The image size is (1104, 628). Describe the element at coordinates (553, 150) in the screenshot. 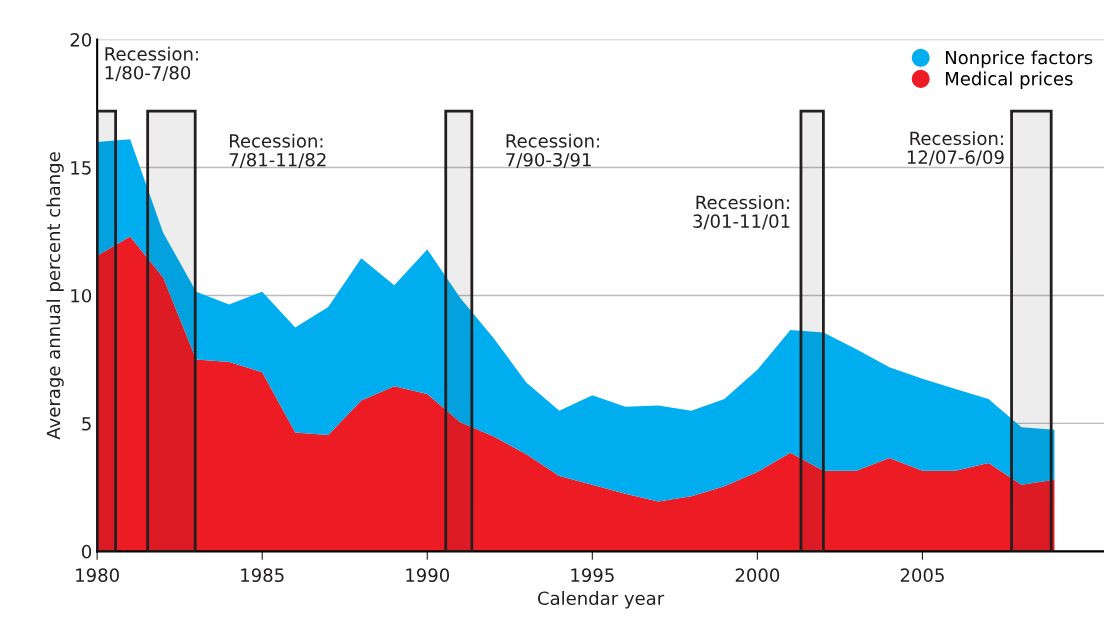

I see `band-label: Recession: 7/90-3/91` at that location.